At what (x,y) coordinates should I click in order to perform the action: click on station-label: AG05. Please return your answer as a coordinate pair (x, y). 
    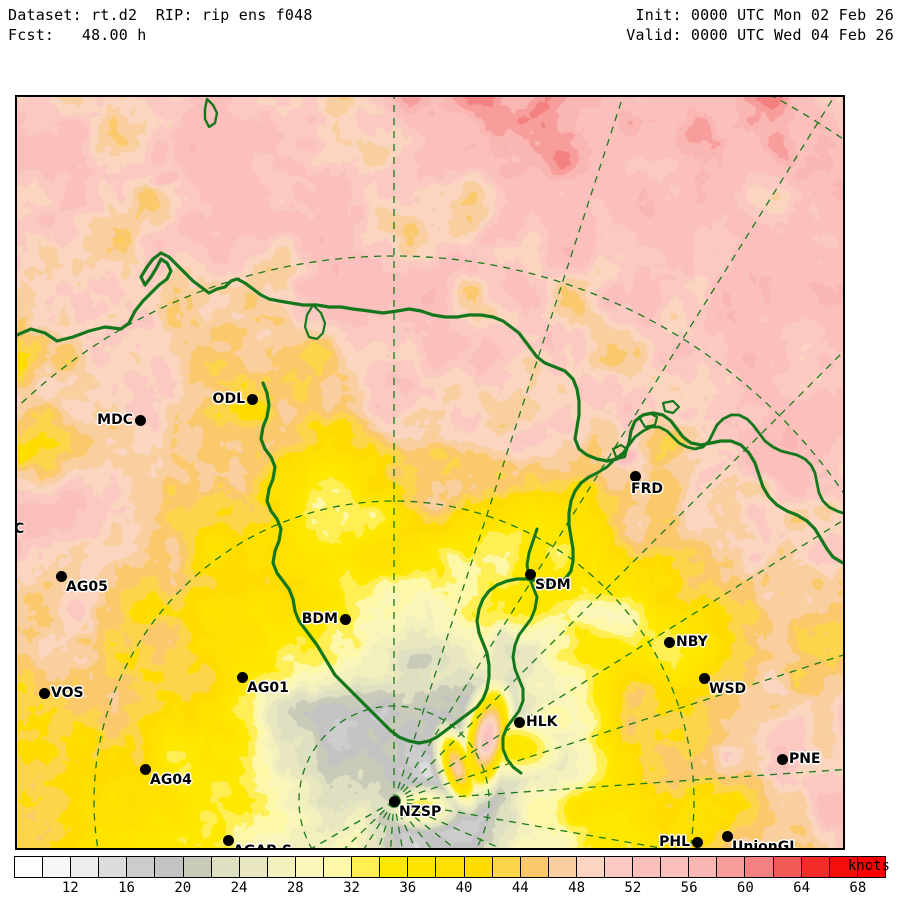
    Looking at the image, I should click on (87, 587).